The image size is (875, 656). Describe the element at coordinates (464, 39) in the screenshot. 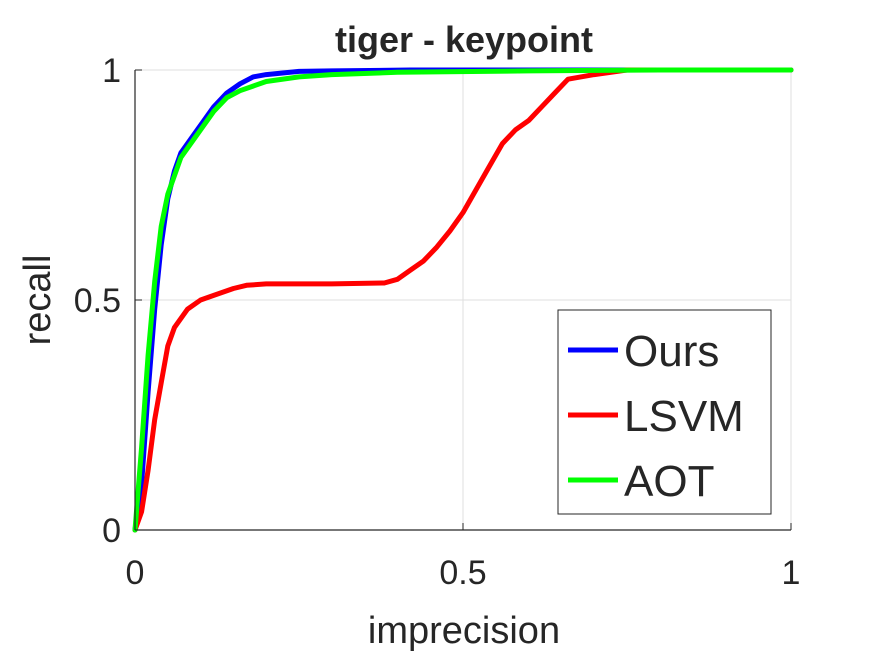

I see `chart-title: tiger - keypoint` at that location.